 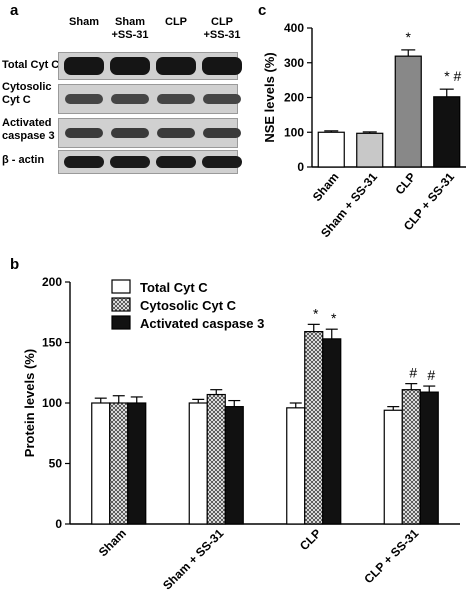 What do you see at coordinates (130, 28) in the screenshot?
I see `blot-column-label: Sham +SS-31` at bounding box center [130, 28].